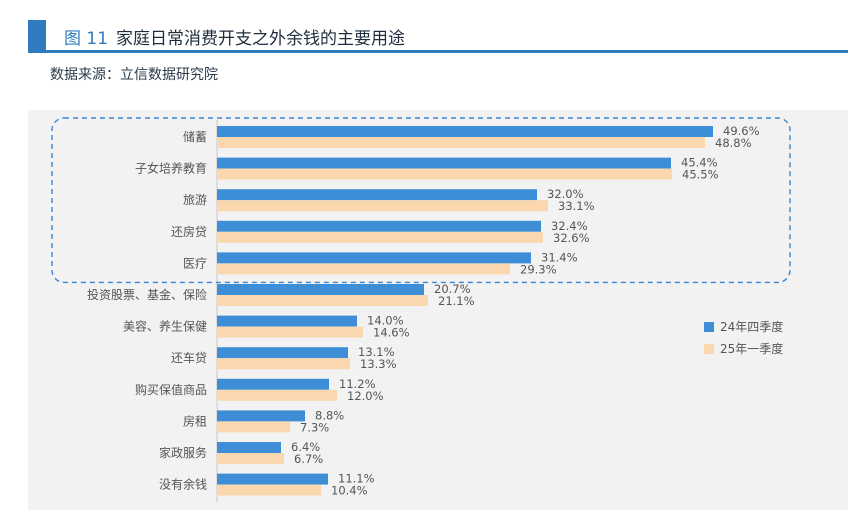 The image size is (862, 525). I want to click on value-label-series-1: 32.4%, so click(569, 226).